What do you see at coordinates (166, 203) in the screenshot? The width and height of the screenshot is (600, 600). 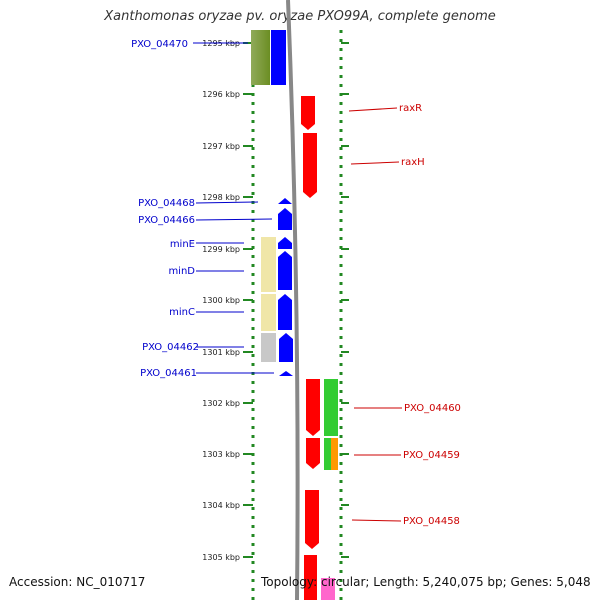 I see `gene-label: PXO_04468` at bounding box center [166, 203].